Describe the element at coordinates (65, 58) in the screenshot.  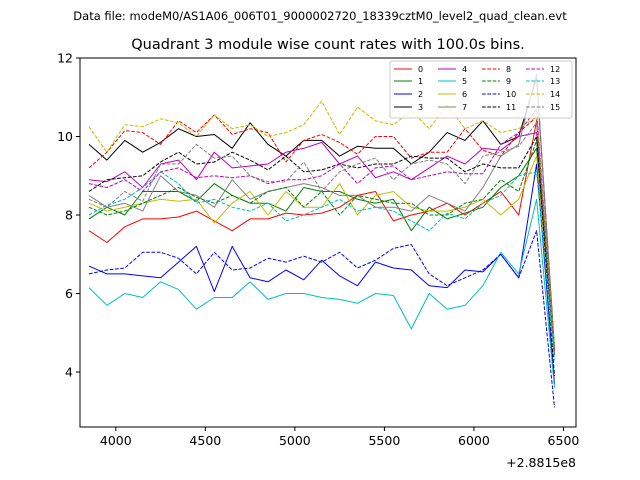
I see `y-tick-label-12: 12` at that location.